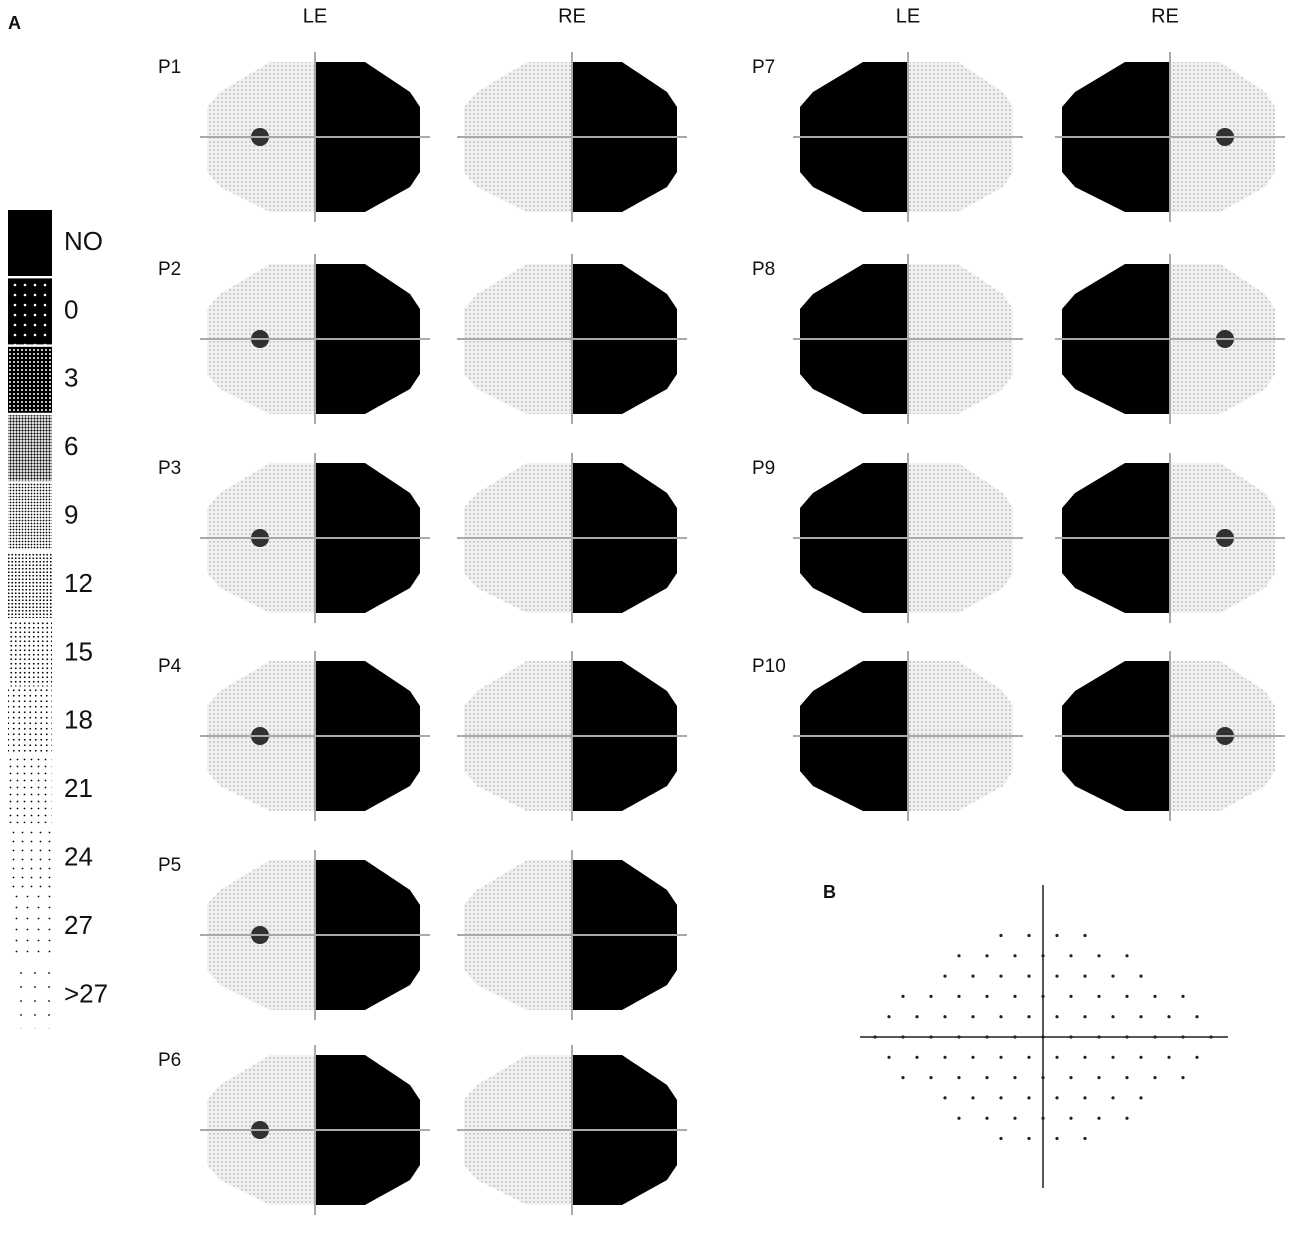 The width and height of the screenshot is (1300, 1241). I want to click on patient-label: P1, so click(169, 67).